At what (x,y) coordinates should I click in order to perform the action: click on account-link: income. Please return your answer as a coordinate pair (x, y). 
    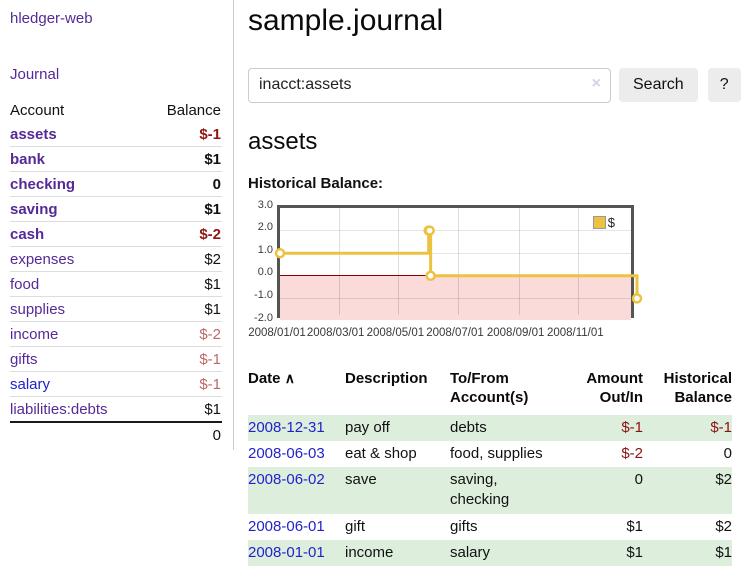
    Looking at the image, I should click on (34, 334).